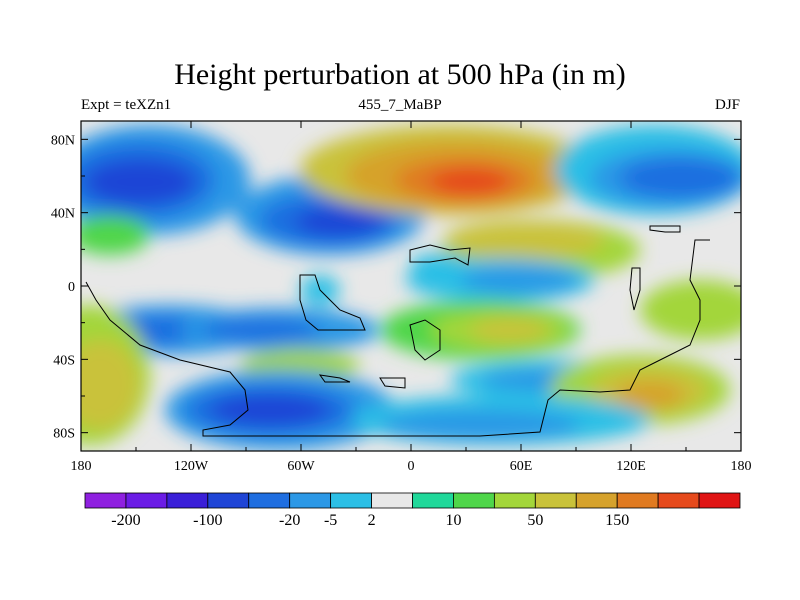 The width and height of the screenshot is (800, 600). What do you see at coordinates (631, 466) in the screenshot?
I see `lon-tick-label: 120E` at bounding box center [631, 466].